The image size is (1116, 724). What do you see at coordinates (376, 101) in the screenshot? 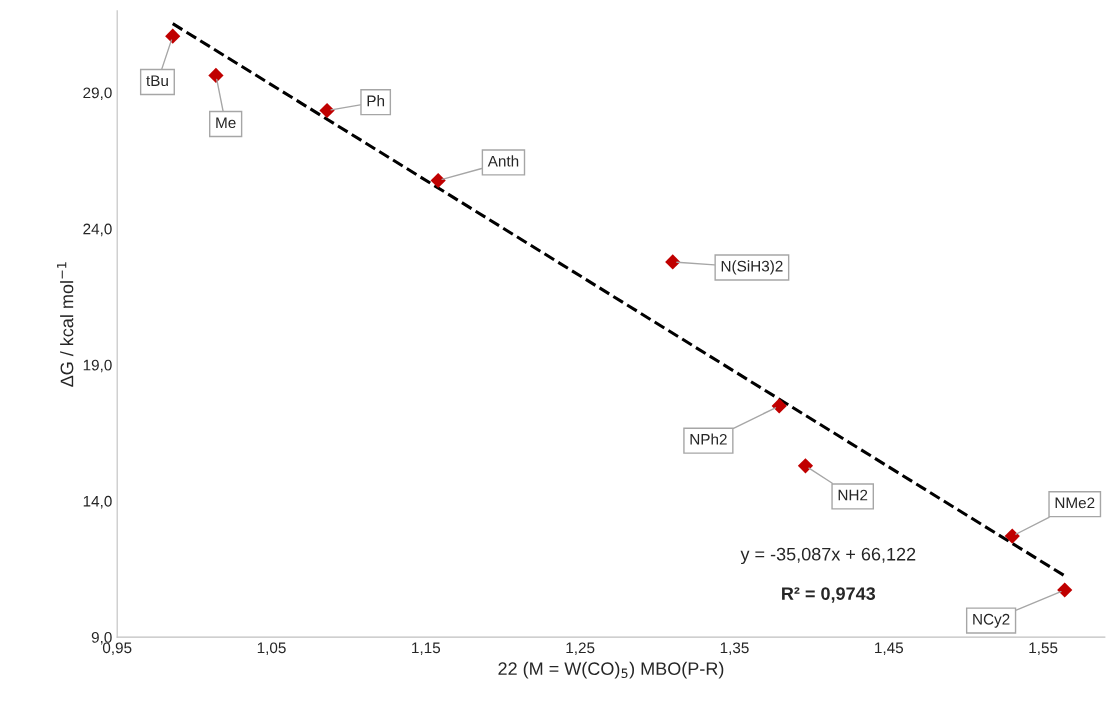
I see `annotation: Ph` at bounding box center [376, 101].